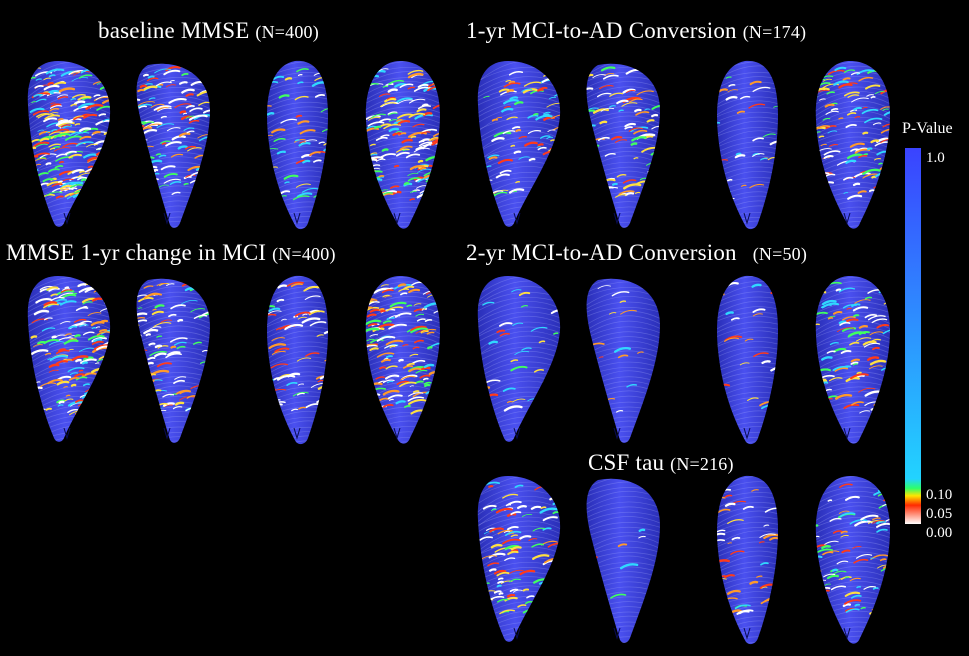 This screenshot has height=656, width=969. What do you see at coordinates (136, 252) in the screenshot?
I see `panel-title-text: MMSE 1-yr change in MCI` at bounding box center [136, 252].